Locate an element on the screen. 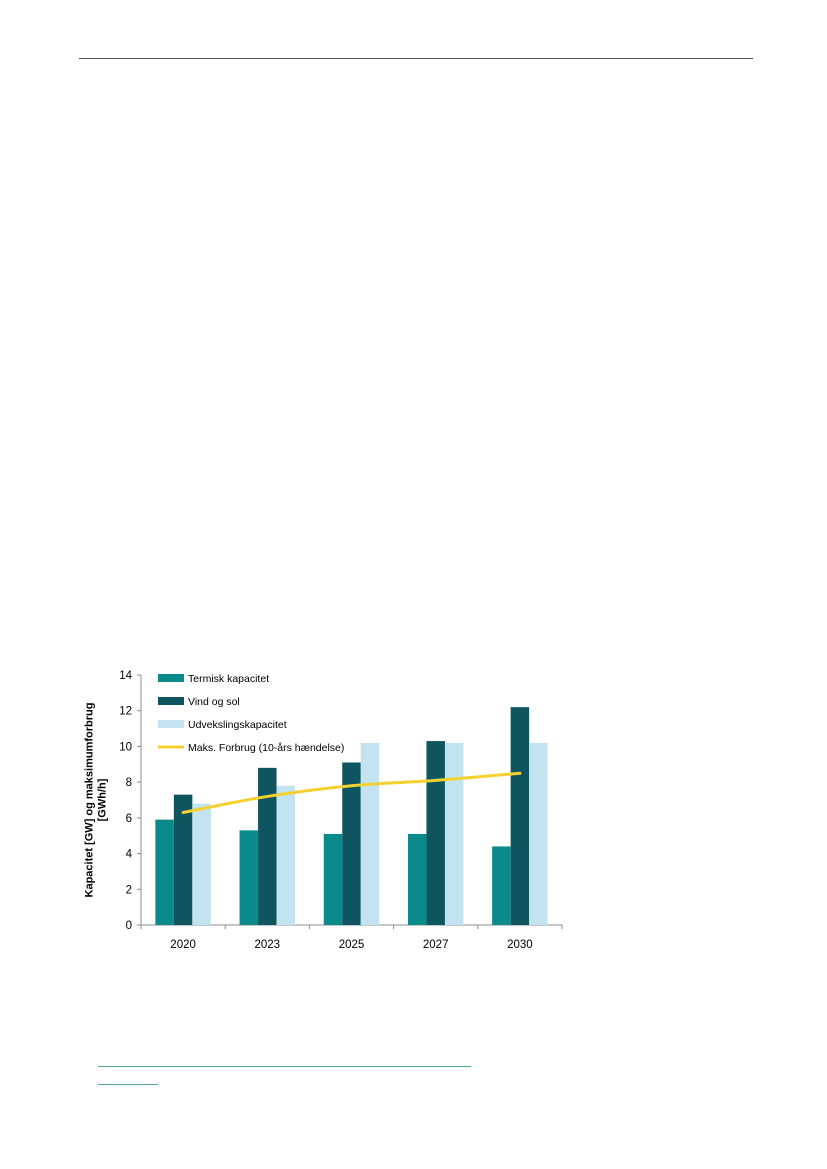 The width and height of the screenshot is (827, 1169). legend-label: Vind og sol is located at coordinates (214, 702).